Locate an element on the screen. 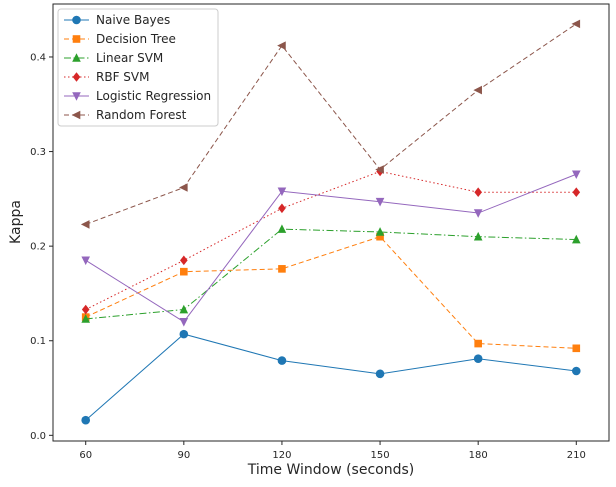 This screenshot has height=487, width=616. legend-label: RBF SVM is located at coordinates (122, 77).